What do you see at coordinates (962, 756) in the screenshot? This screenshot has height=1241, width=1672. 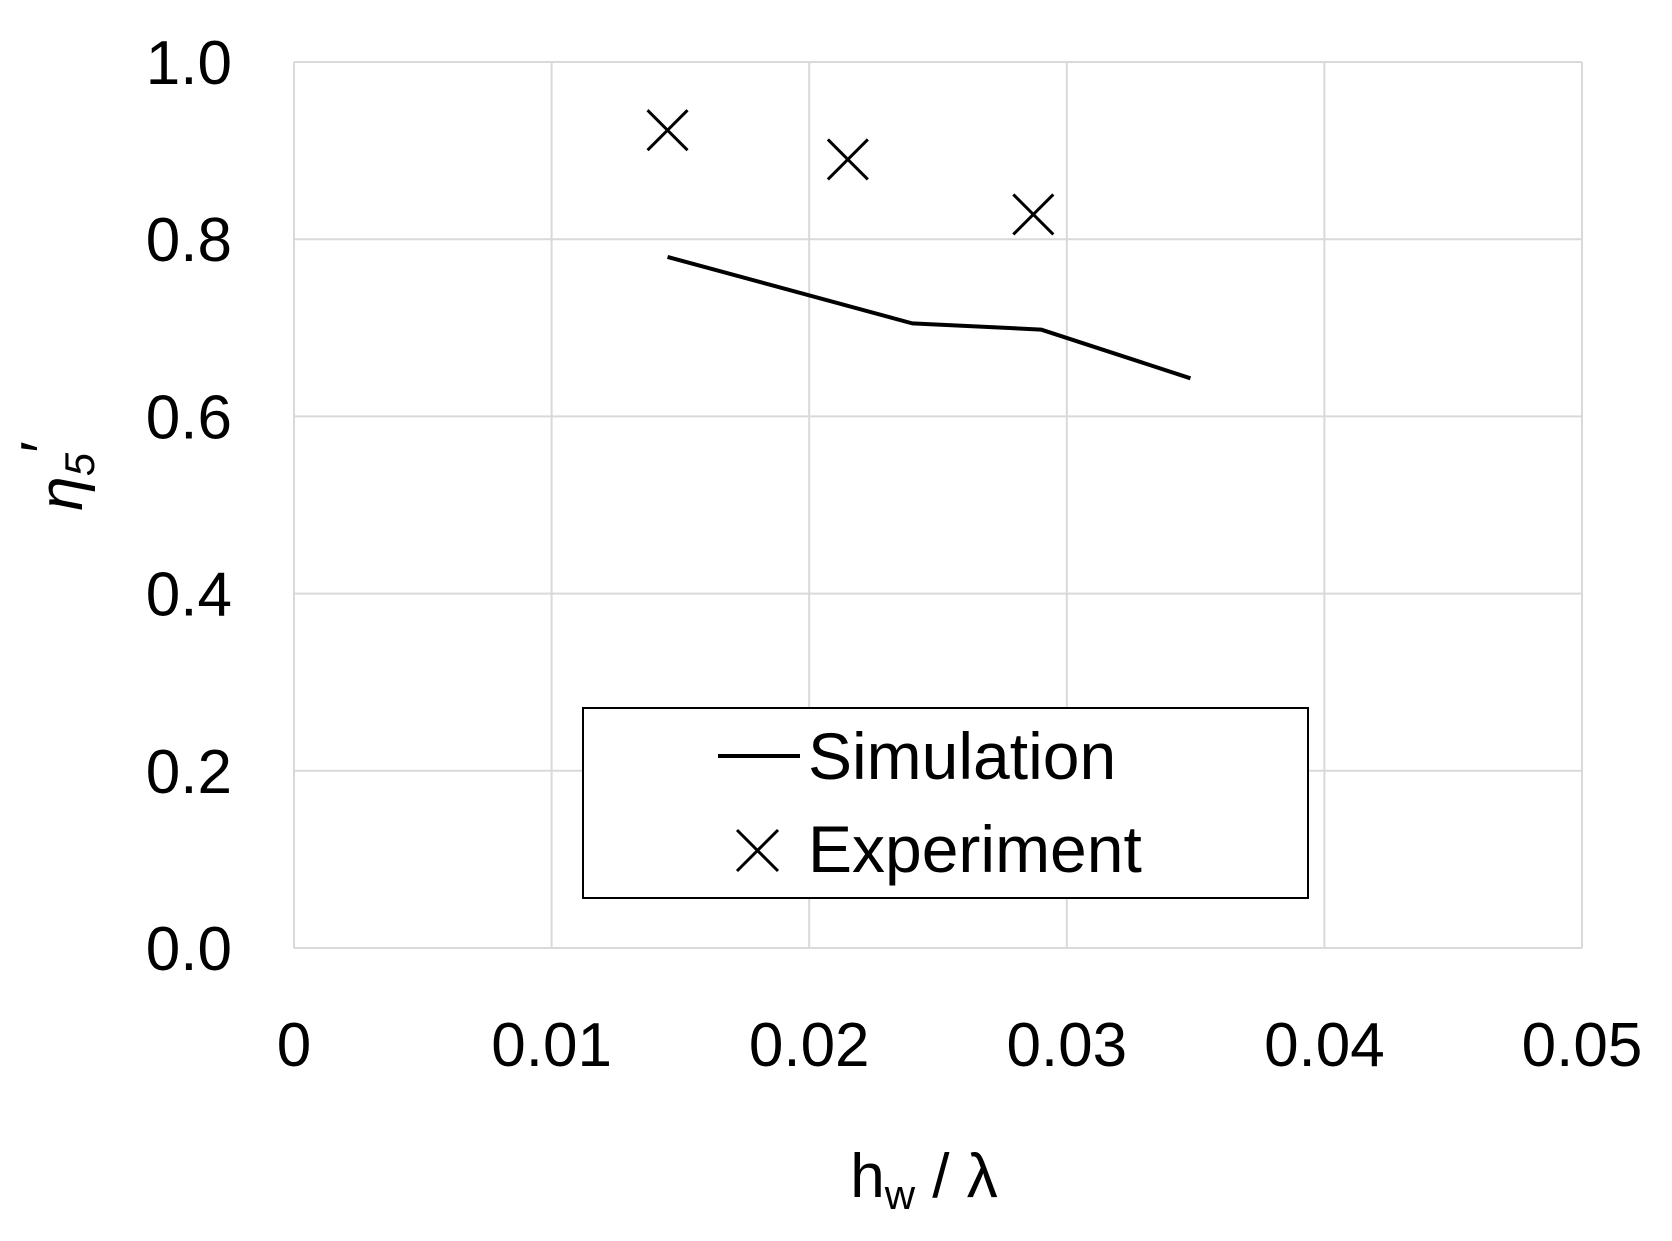 I see `legend-simulation-label: Simulation` at bounding box center [962, 756].